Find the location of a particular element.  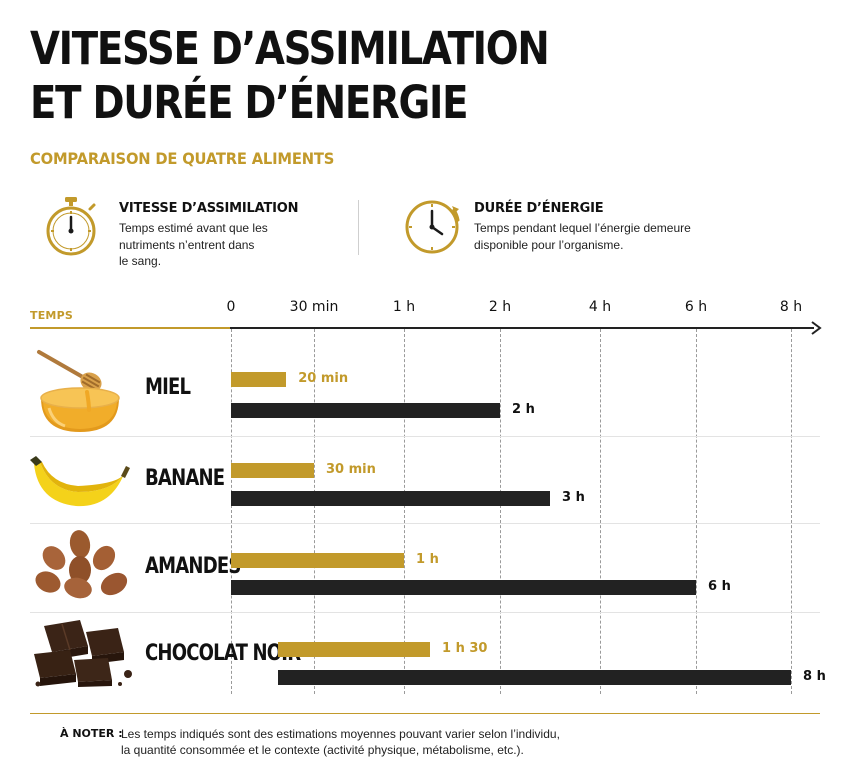

duration-label-chocolat-noir: 8 h is located at coordinates (814, 676).